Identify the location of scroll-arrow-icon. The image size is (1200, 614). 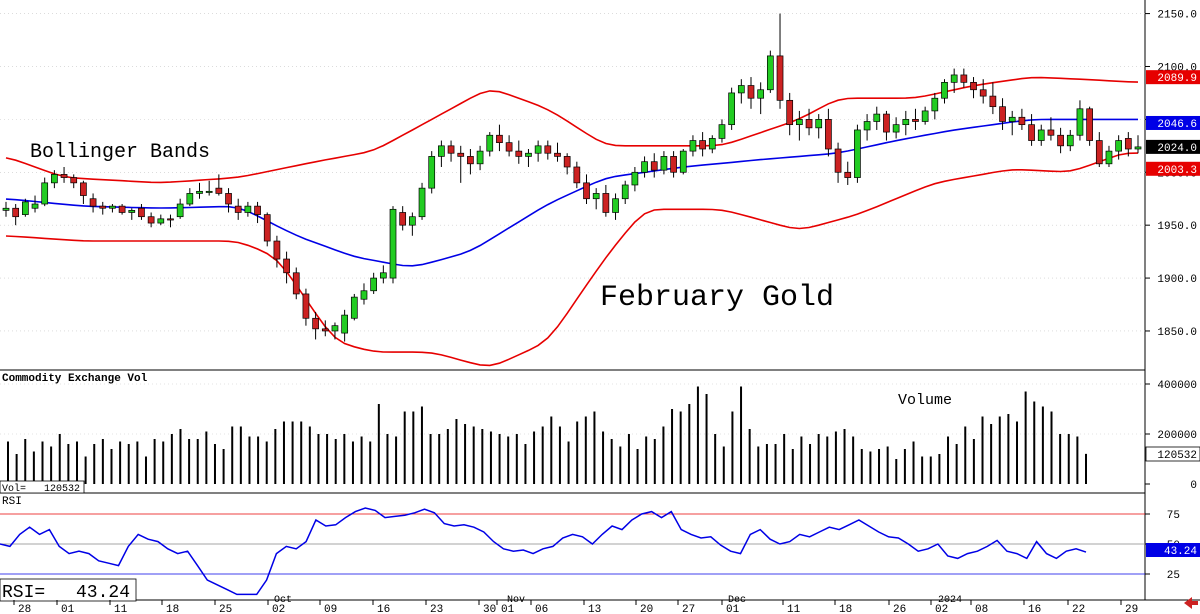
(1191, 603).